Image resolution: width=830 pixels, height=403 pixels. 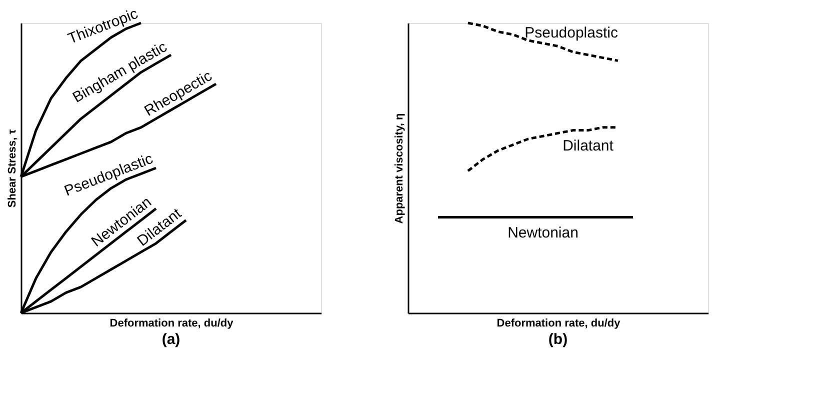 I want to click on y-axis-title: Shear Stress, τ, so click(x=12, y=168).